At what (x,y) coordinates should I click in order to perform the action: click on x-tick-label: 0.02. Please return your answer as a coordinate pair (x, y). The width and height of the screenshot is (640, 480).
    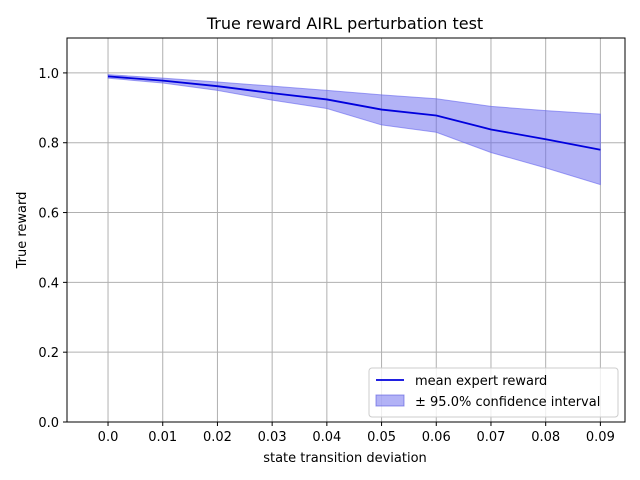
    Looking at the image, I should click on (217, 437).